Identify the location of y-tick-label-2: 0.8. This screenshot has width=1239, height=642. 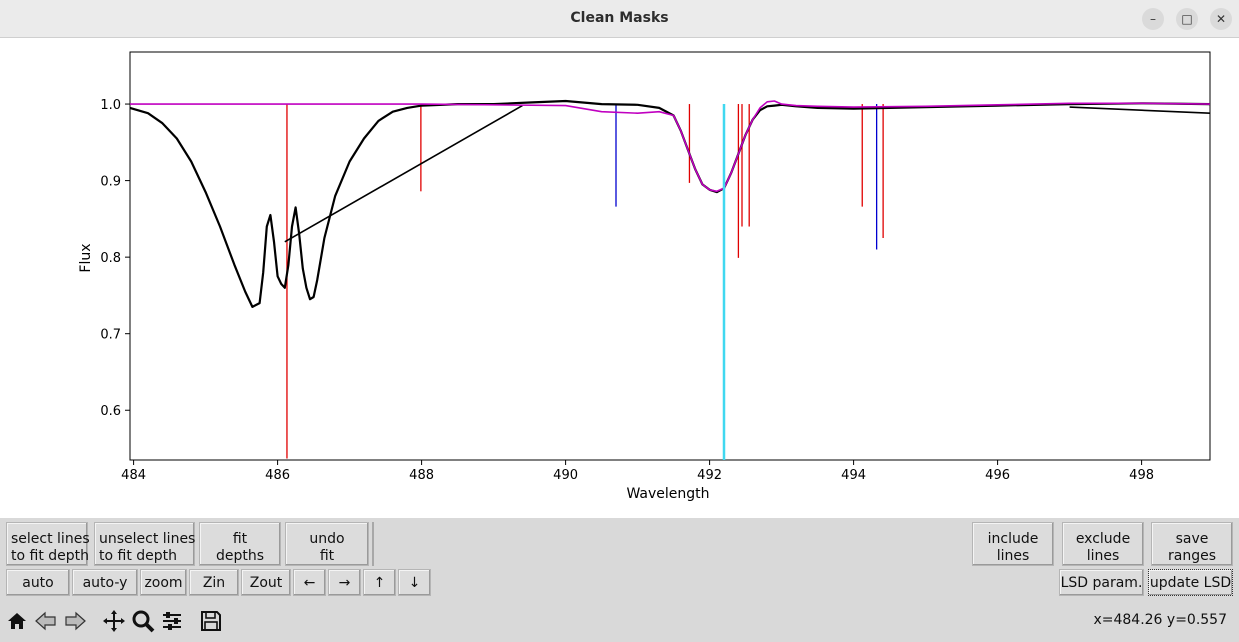
(110, 258).